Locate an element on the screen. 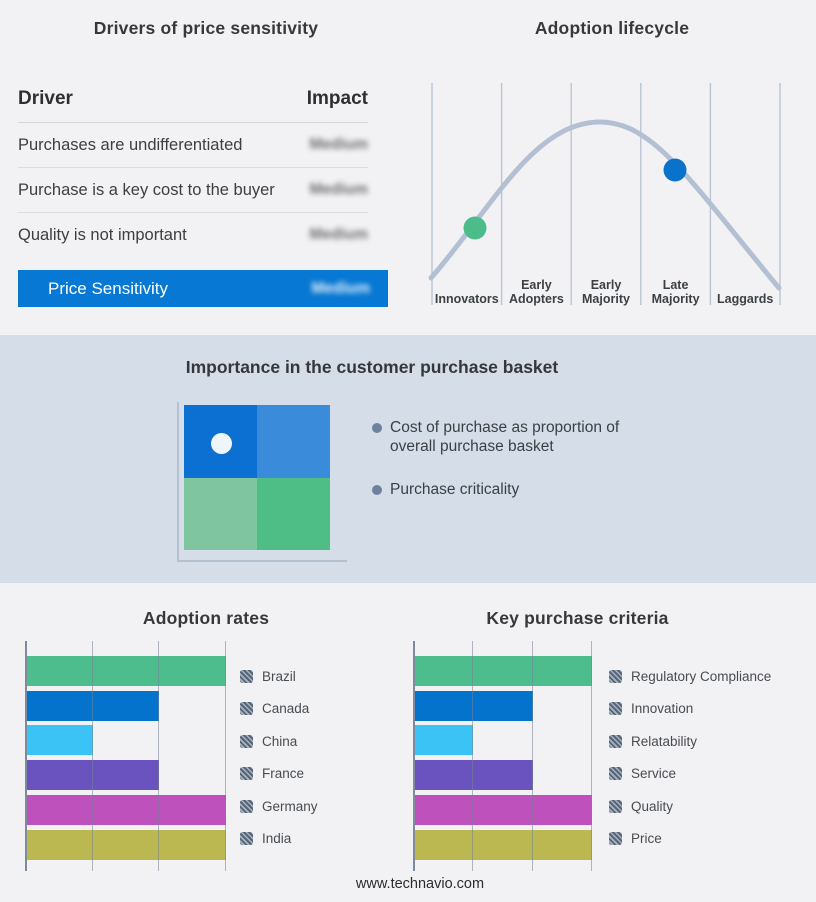 The width and height of the screenshot is (816, 902). bar-innovation is located at coordinates (473, 706).